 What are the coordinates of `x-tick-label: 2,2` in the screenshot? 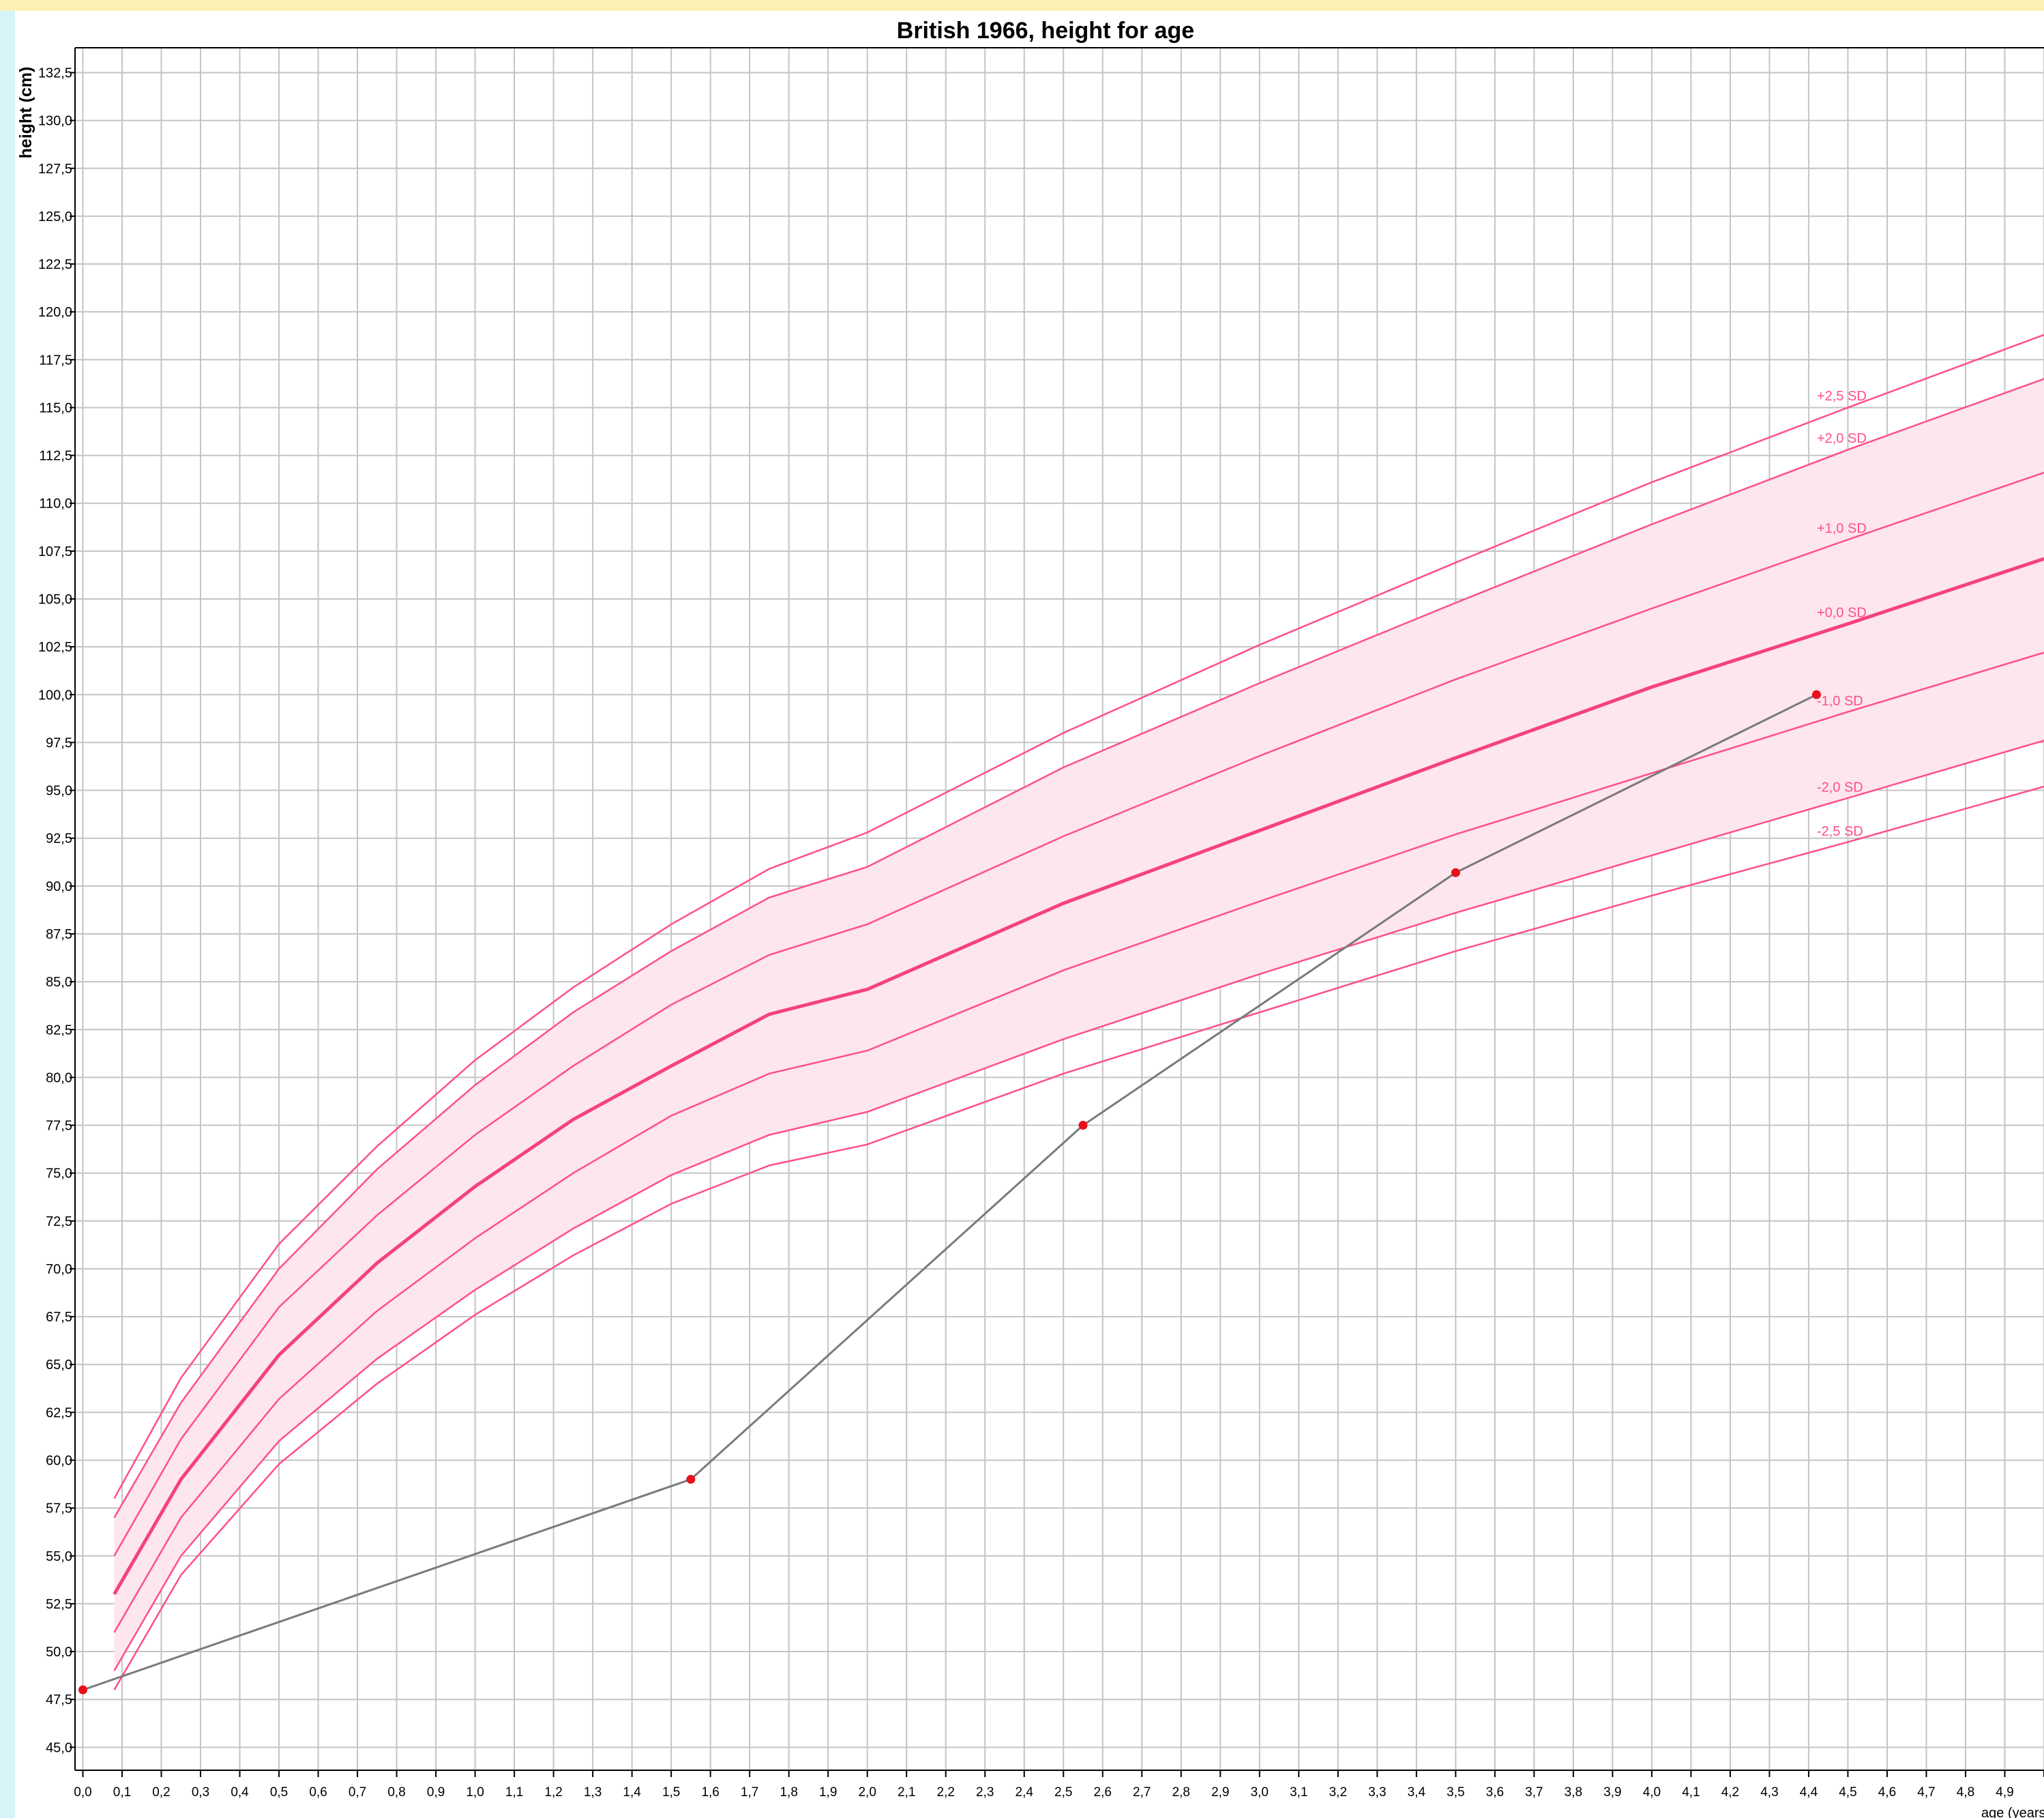 It's located at (946, 1792).